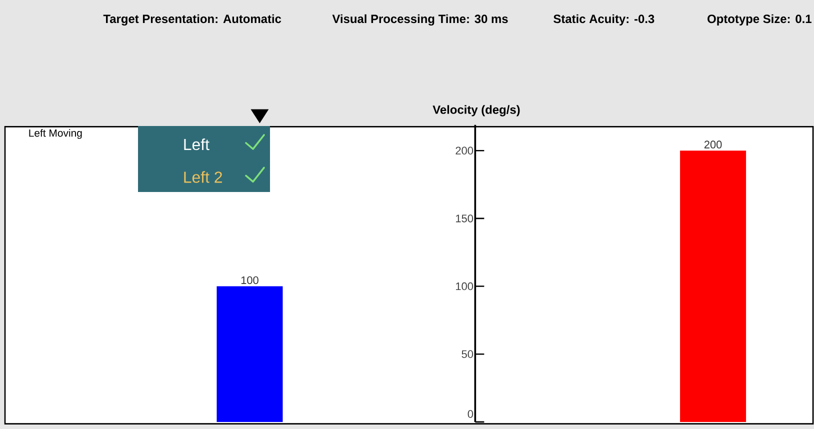 Image resolution: width=814 pixels, height=429 pixels. Describe the element at coordinates (465, 286) in the screenshot. I see `y-tick-label: 100` at that location.